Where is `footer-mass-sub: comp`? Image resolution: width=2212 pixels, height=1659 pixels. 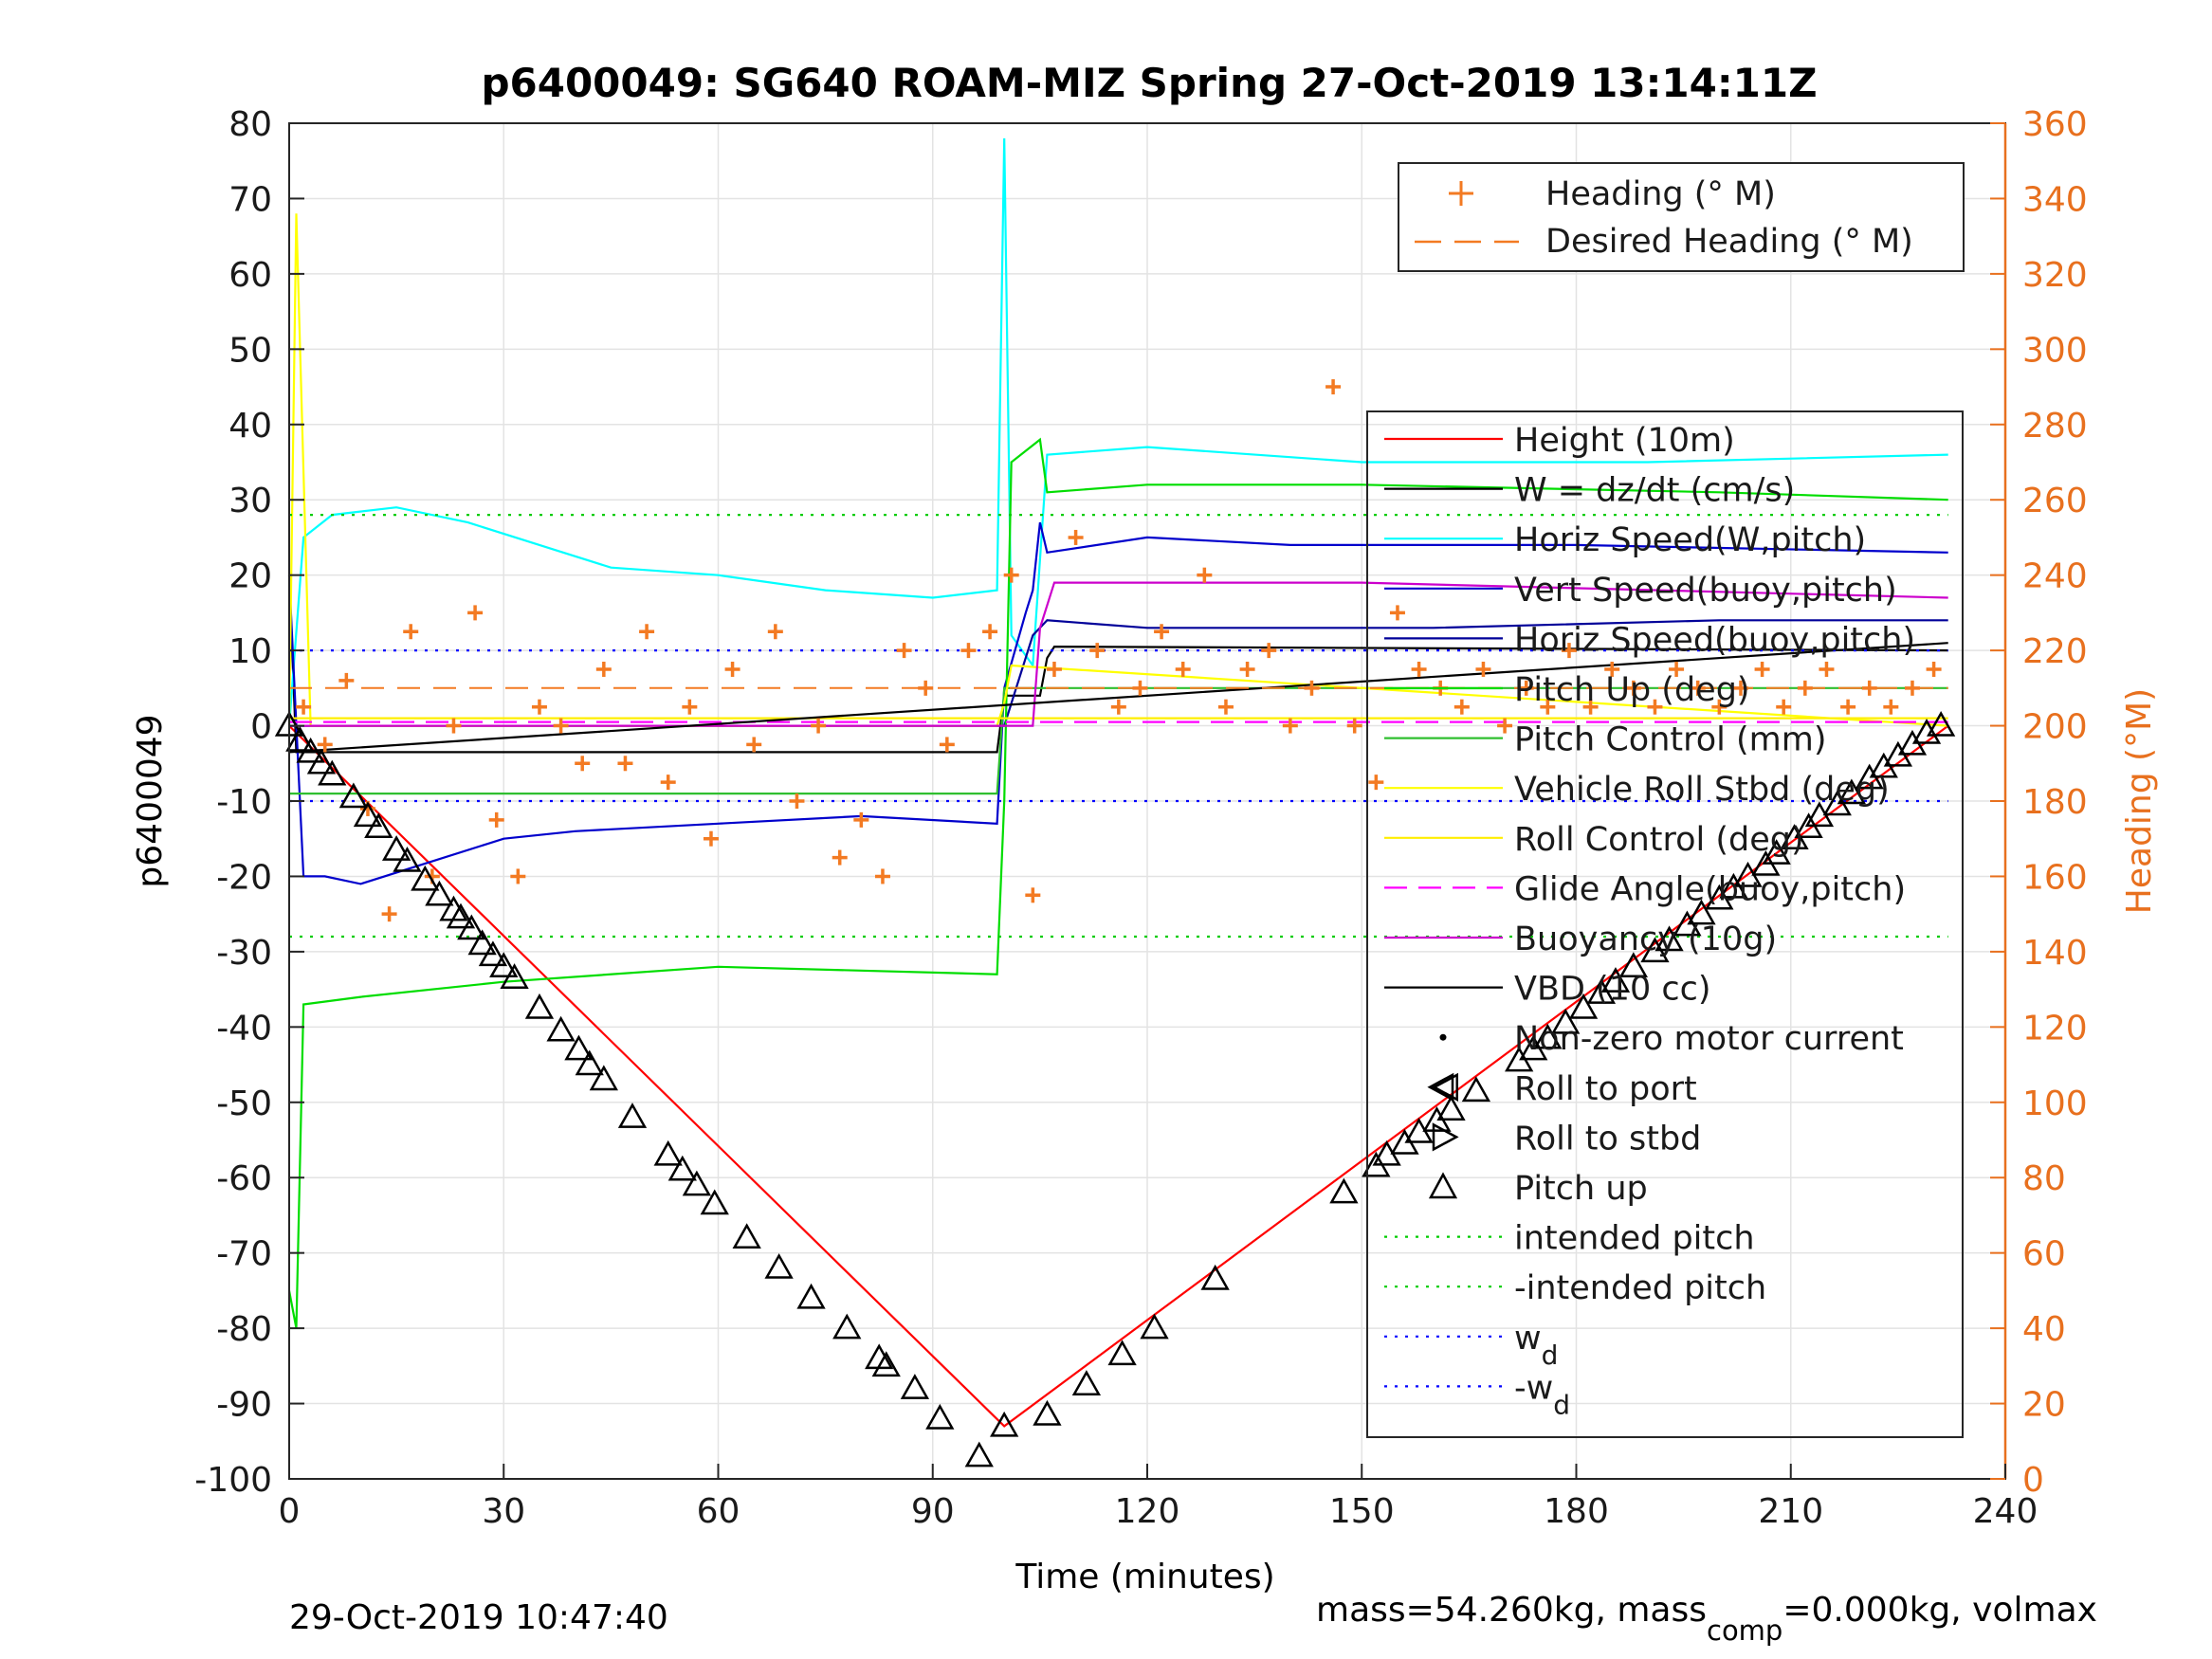 footer-mass-sub: comp is located at coordinates (1744, 1630).